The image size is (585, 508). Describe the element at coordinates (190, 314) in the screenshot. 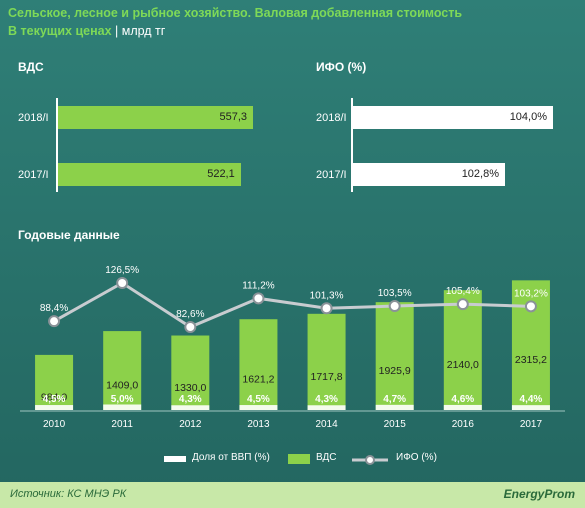

I see `ifo-value-label-2012: 82,6%` at that location.